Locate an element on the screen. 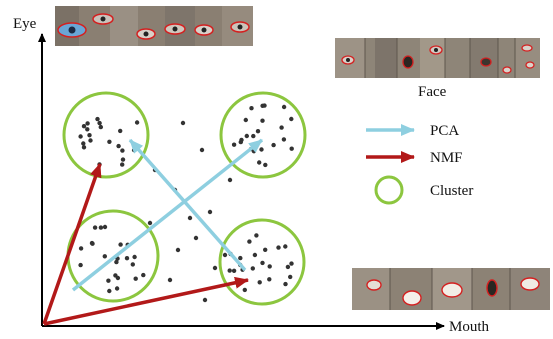 This screenshot has width=553, height=339. eye-patch-strip is located at coordinates (154, 26).